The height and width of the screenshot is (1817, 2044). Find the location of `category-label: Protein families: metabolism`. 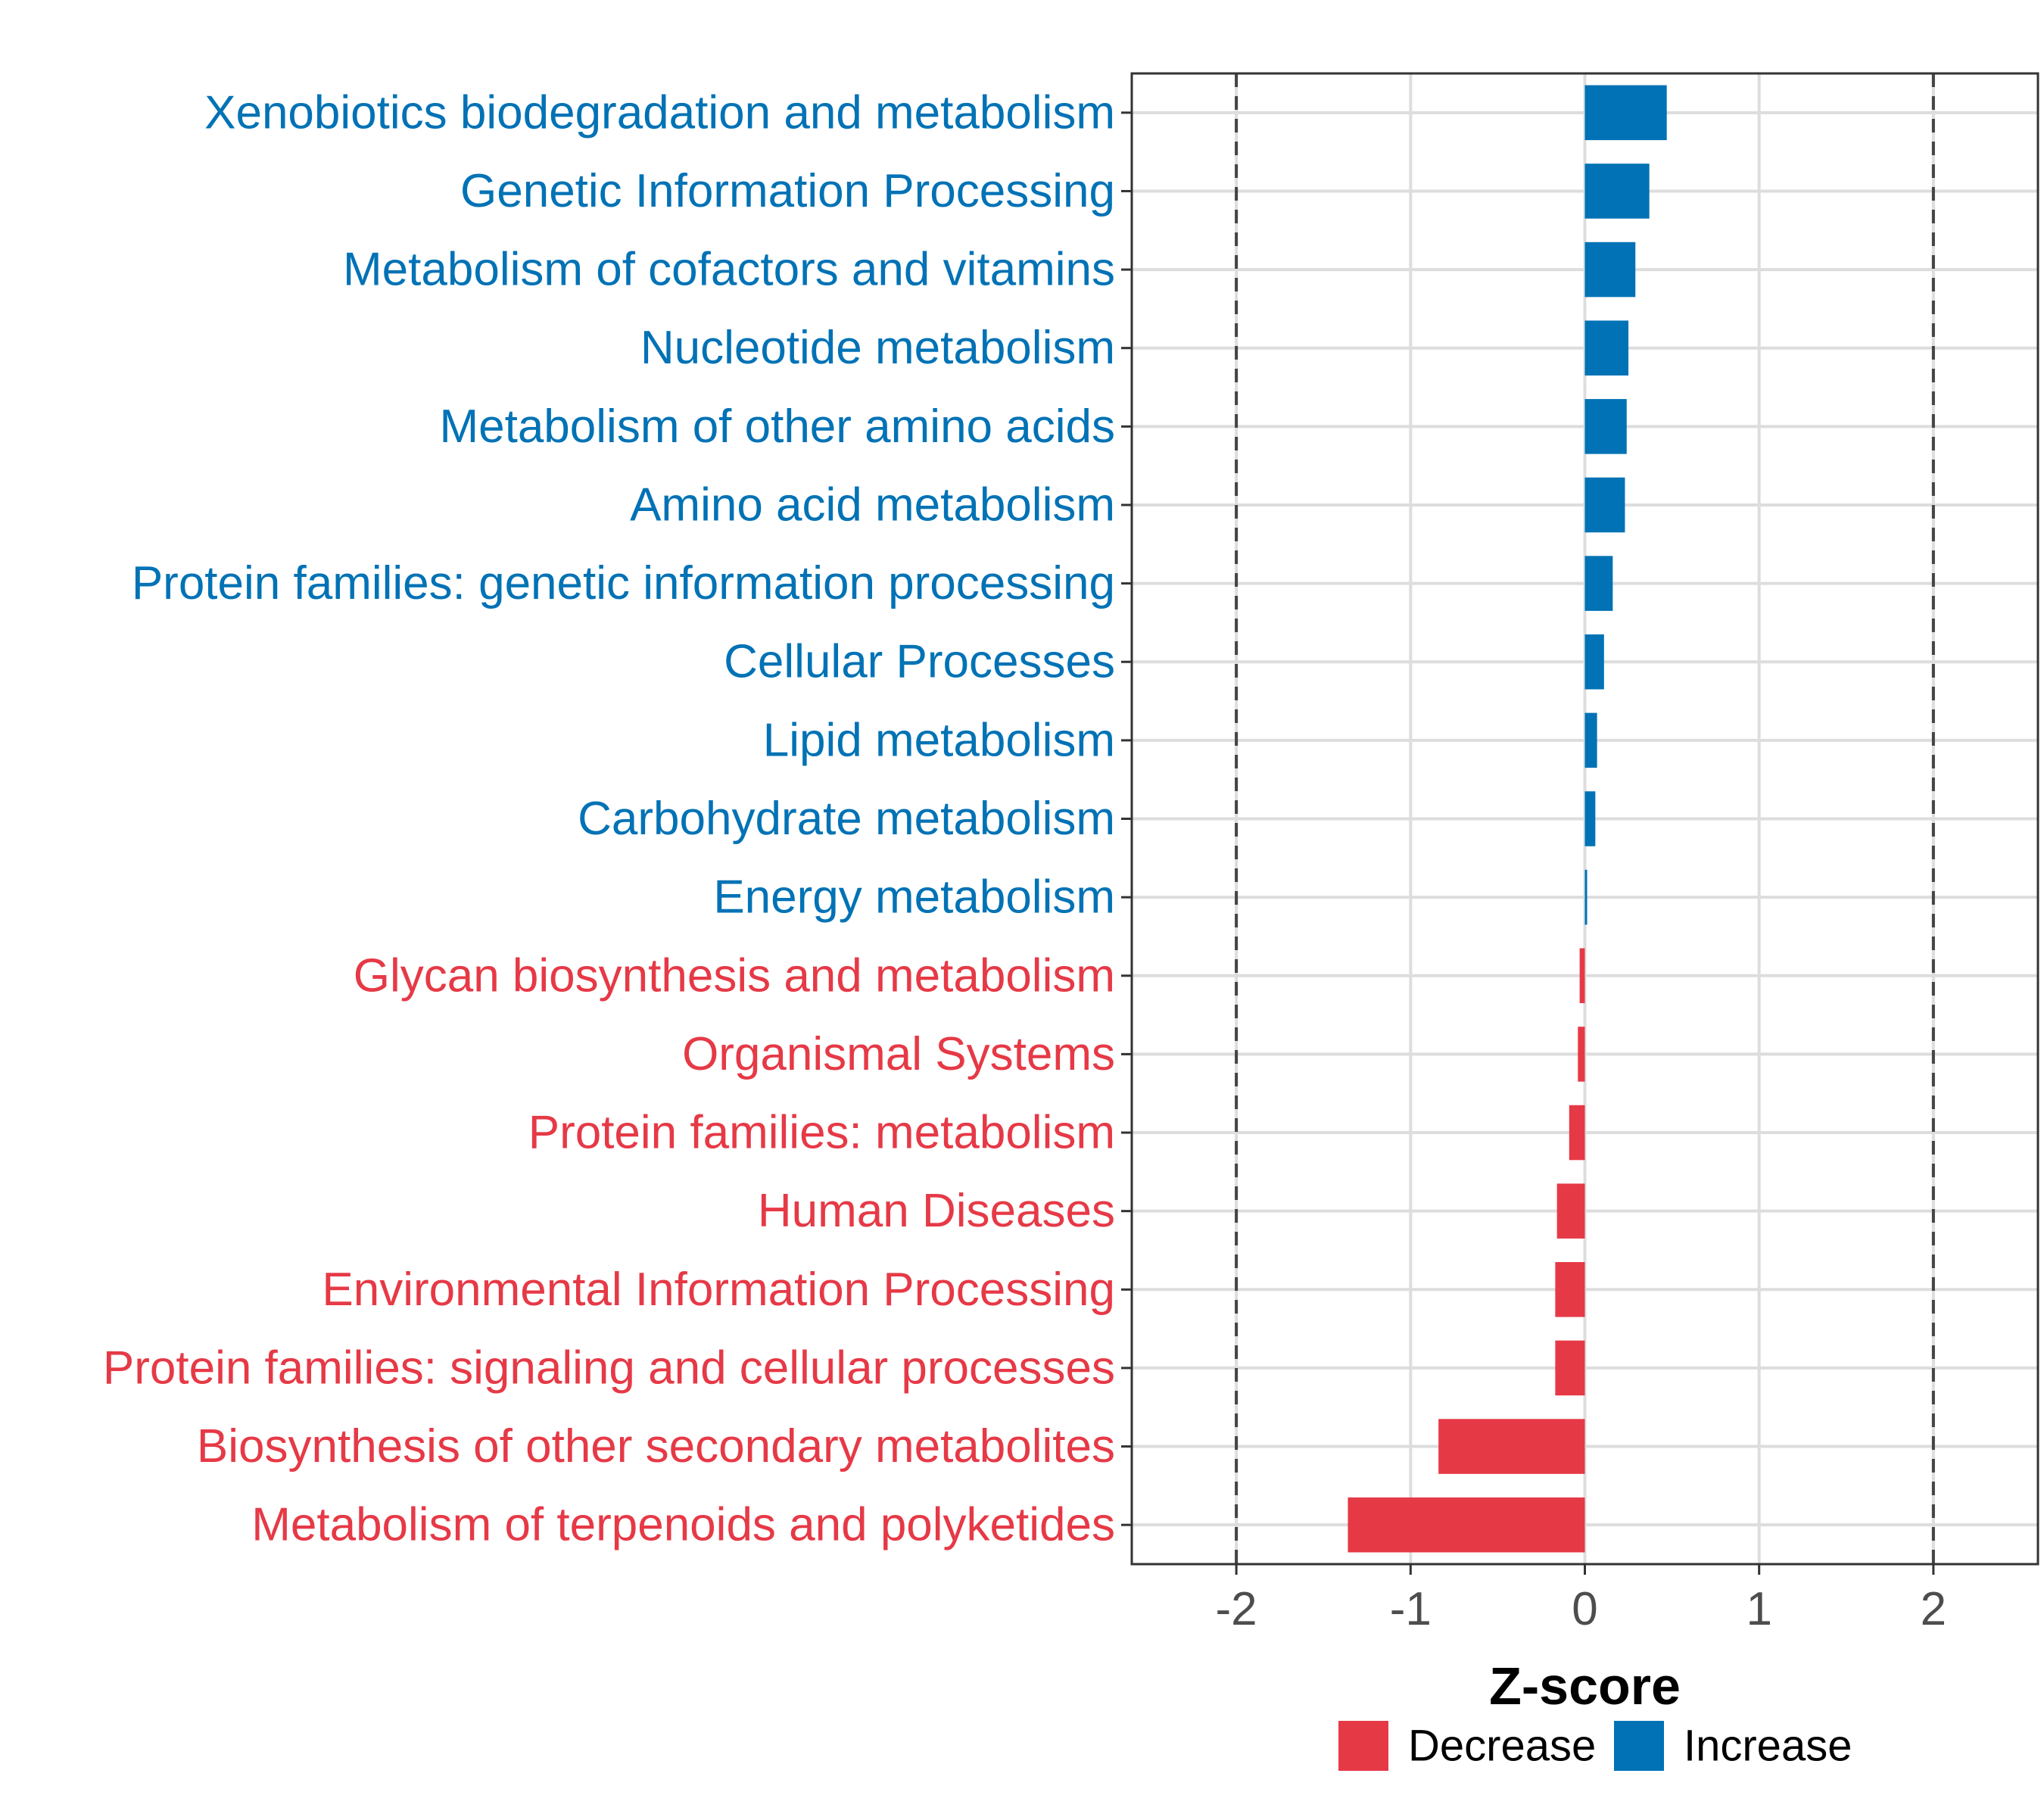

category-label: Protein families: metabolism is located at coordinates (822, 1133).